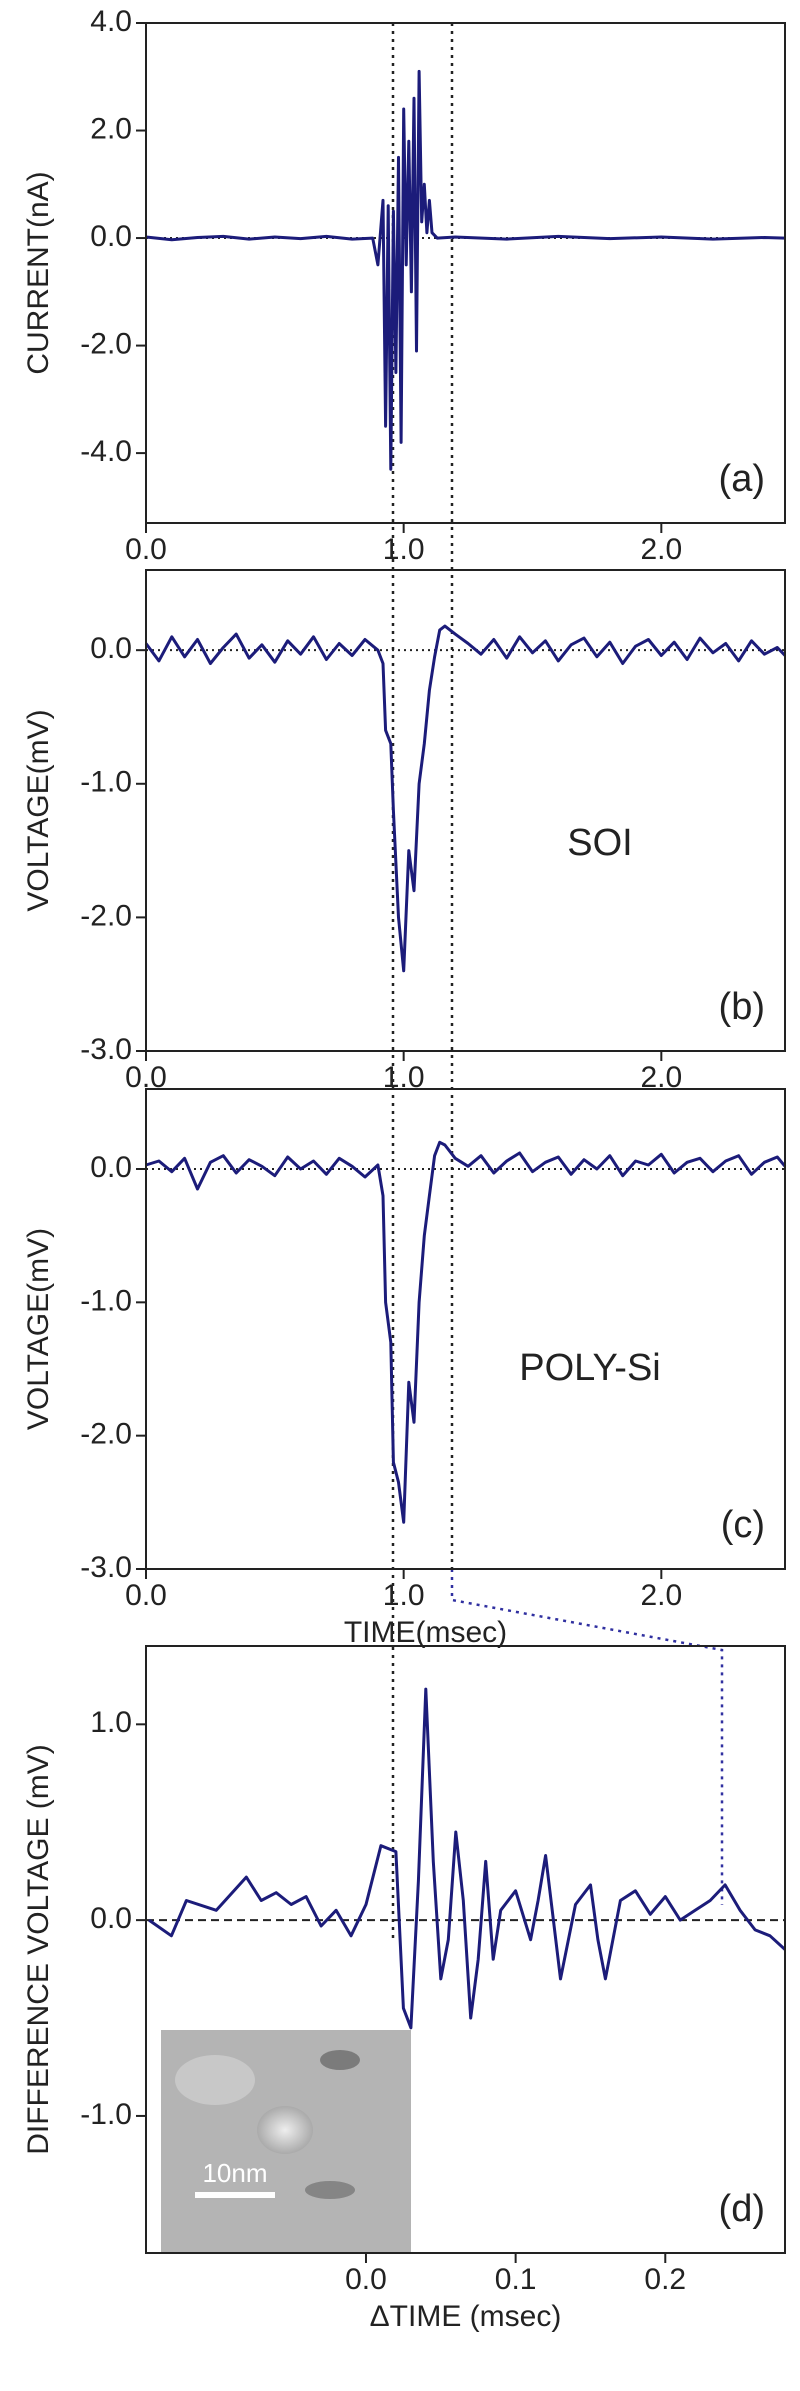 The height and width of the screenshot is (2391, 800). I want to click on y-tick-label: 1.0, so click(111, 1722).